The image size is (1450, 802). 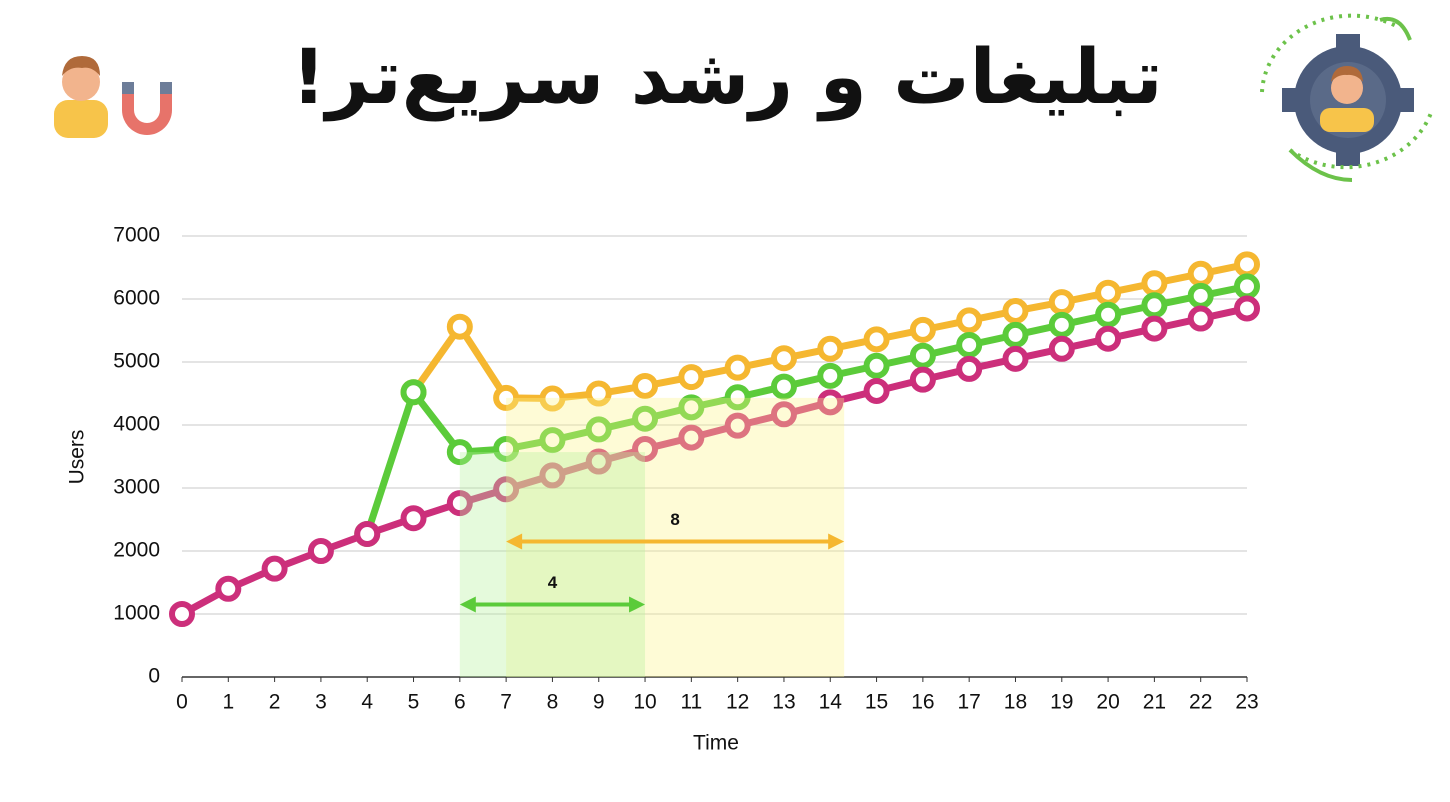 What do you see at coordinates (1061, 702) in the screenshot?
I see `x-tick-label: 19` at bounding box center [1061, 702].